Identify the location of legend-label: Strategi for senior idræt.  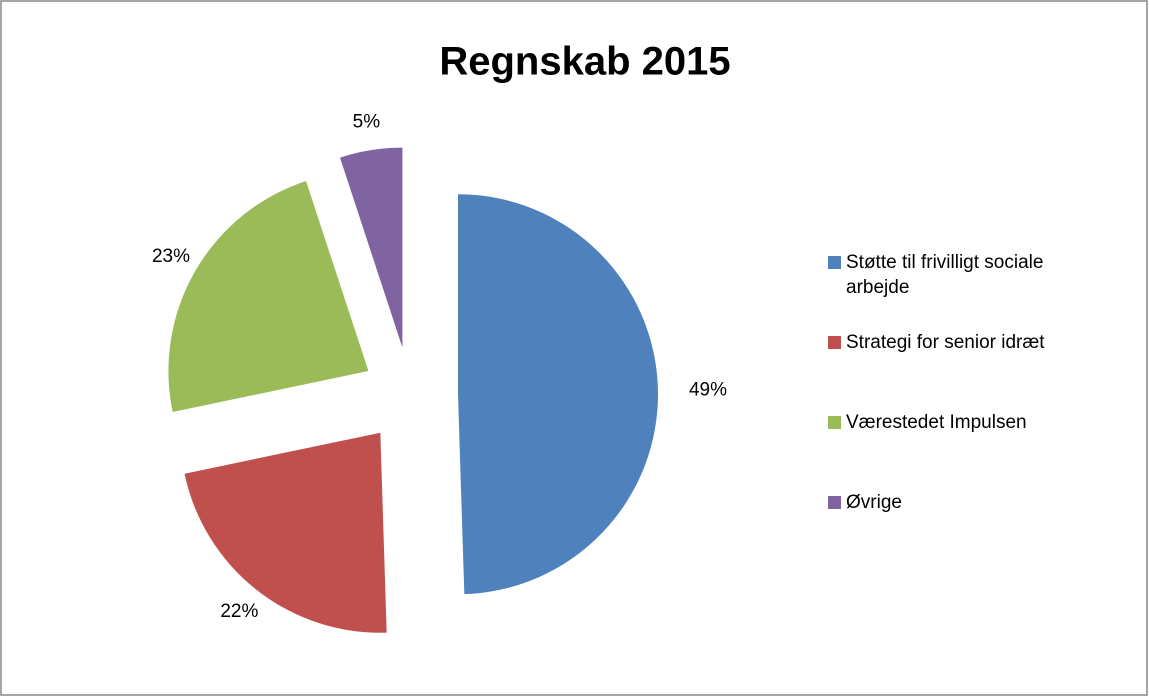
(945, 342).